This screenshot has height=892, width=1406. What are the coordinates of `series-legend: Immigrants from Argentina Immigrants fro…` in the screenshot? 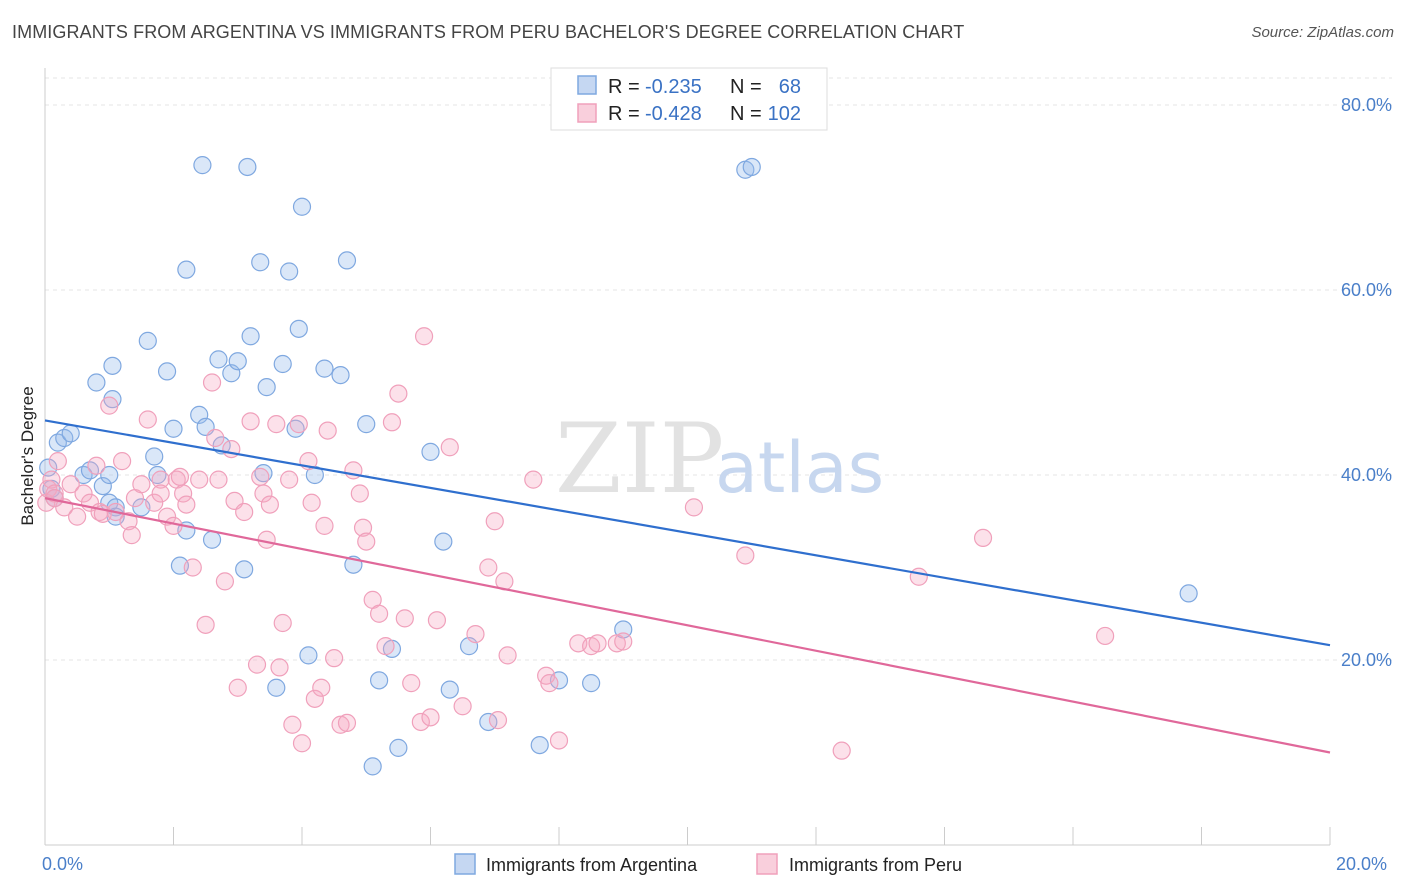 It's located at (708, 864).